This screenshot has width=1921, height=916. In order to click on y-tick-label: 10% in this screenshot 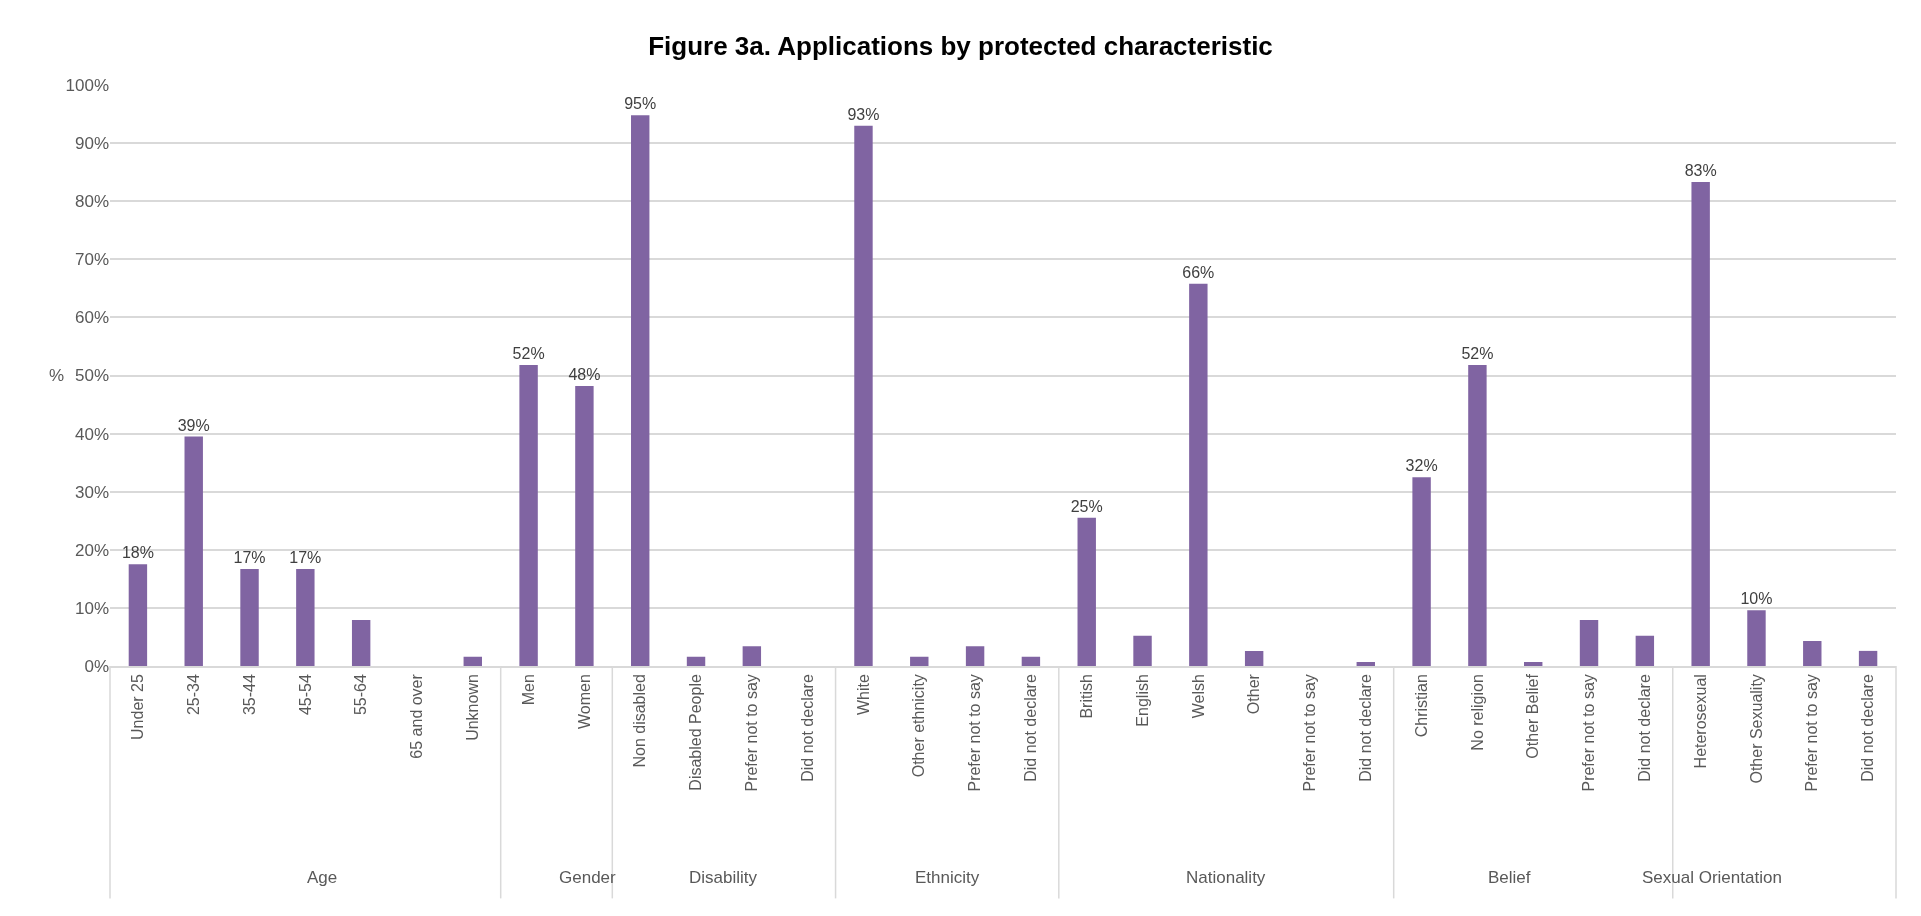, I will do `click(91, 608)`.